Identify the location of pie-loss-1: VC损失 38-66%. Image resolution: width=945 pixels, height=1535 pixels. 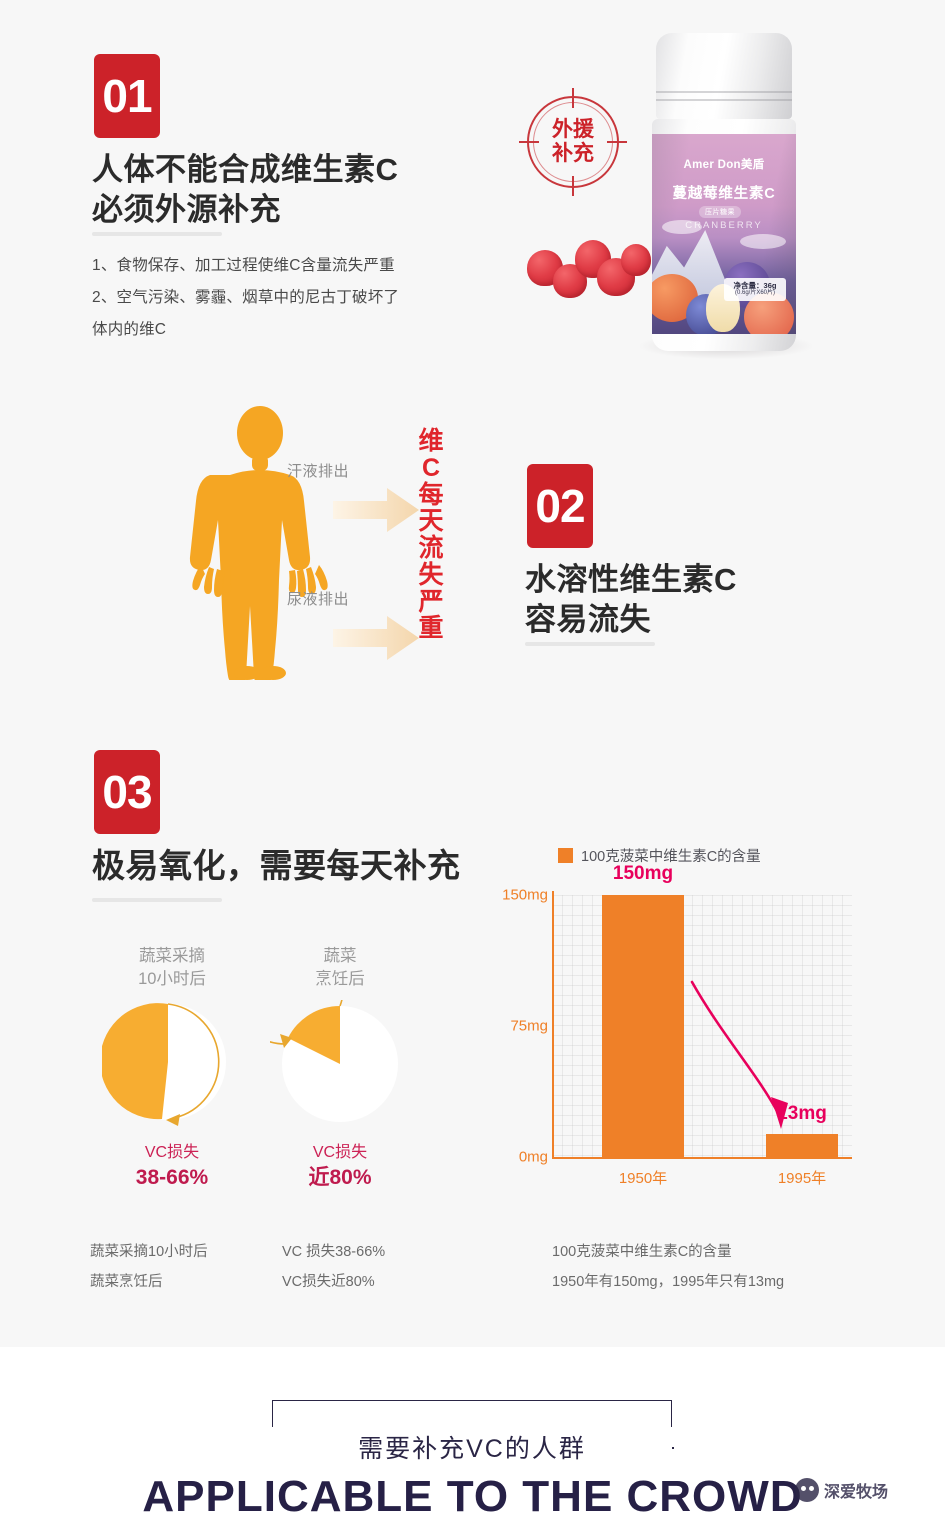
(172, 1167).